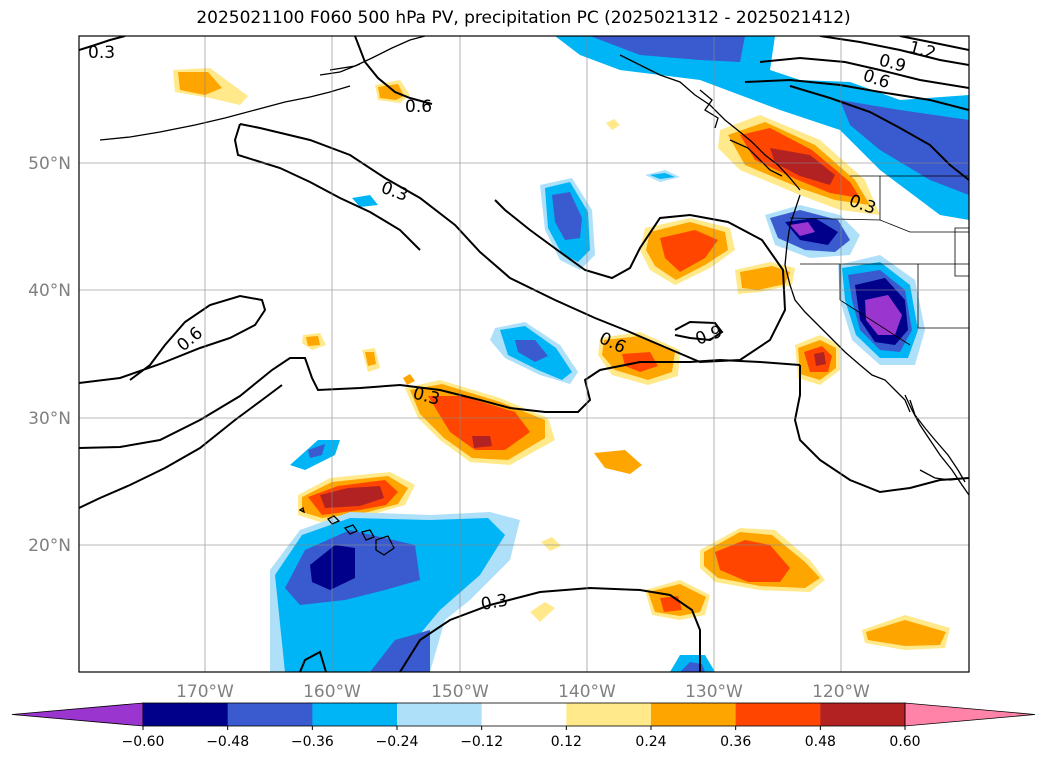 The width and height of the screenshot is (1047, 765). Describe the element at coordinates (650, 742) in the screenshot. I see `colorbar-tick-label: 0.24` at that location.